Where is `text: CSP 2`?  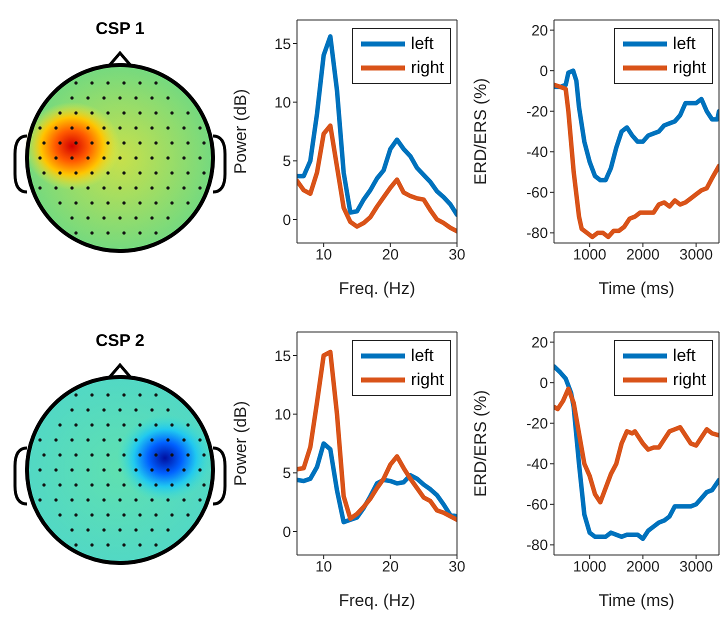
text: CSP 2 is located at coordinates (120, 340).